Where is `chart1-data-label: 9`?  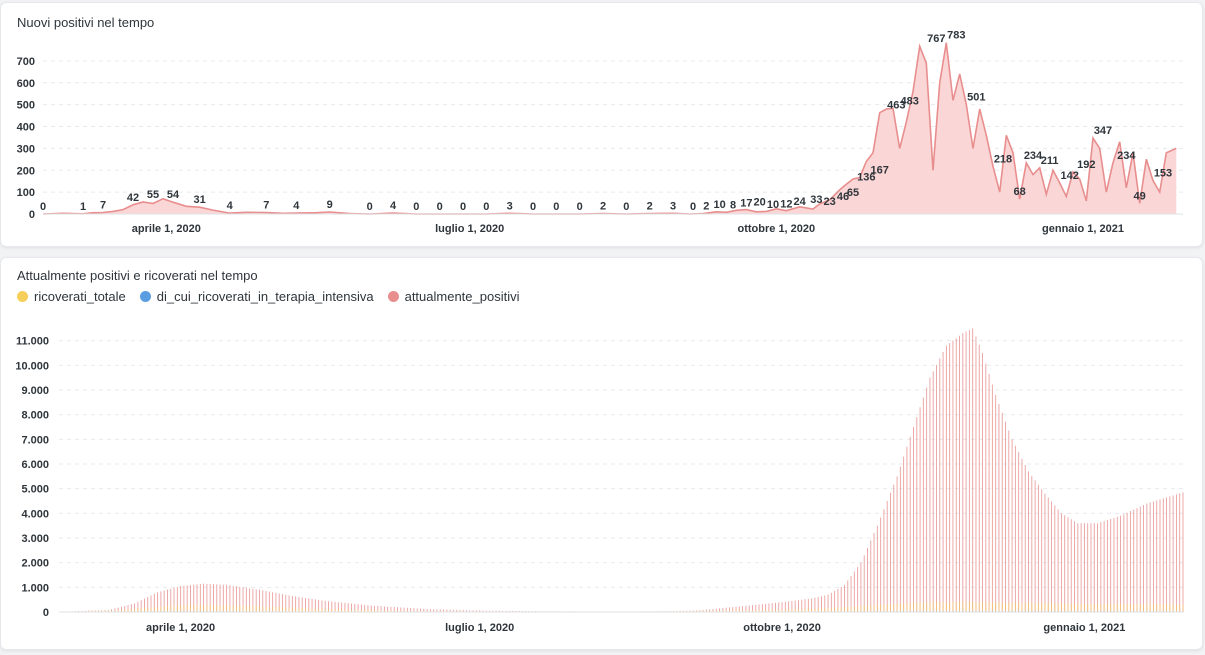
chart1-data-label: 9 is located at coordinates (330, 205).